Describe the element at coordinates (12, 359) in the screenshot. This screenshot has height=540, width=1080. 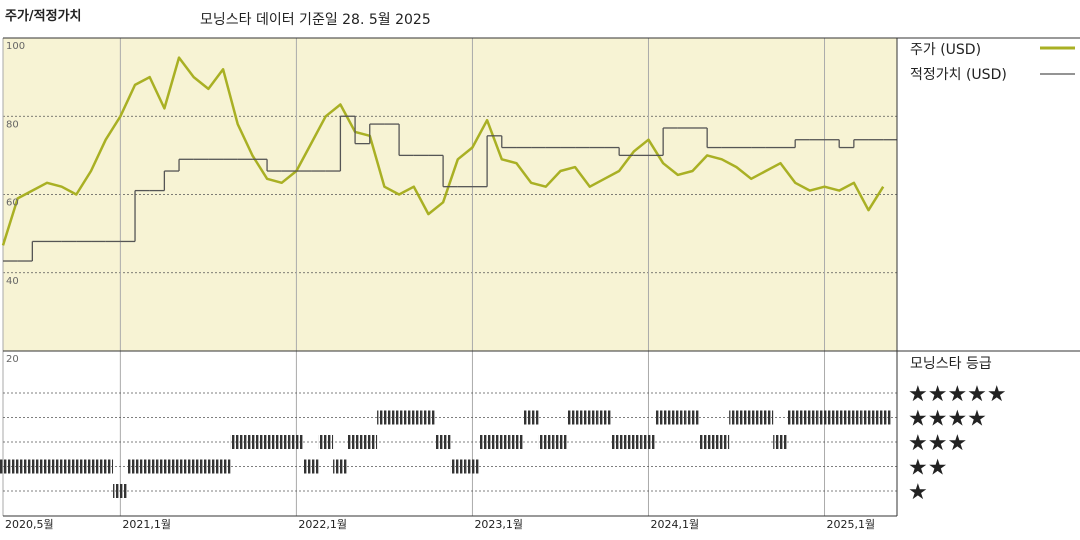
I see `y-tick-label: 20` at that location.